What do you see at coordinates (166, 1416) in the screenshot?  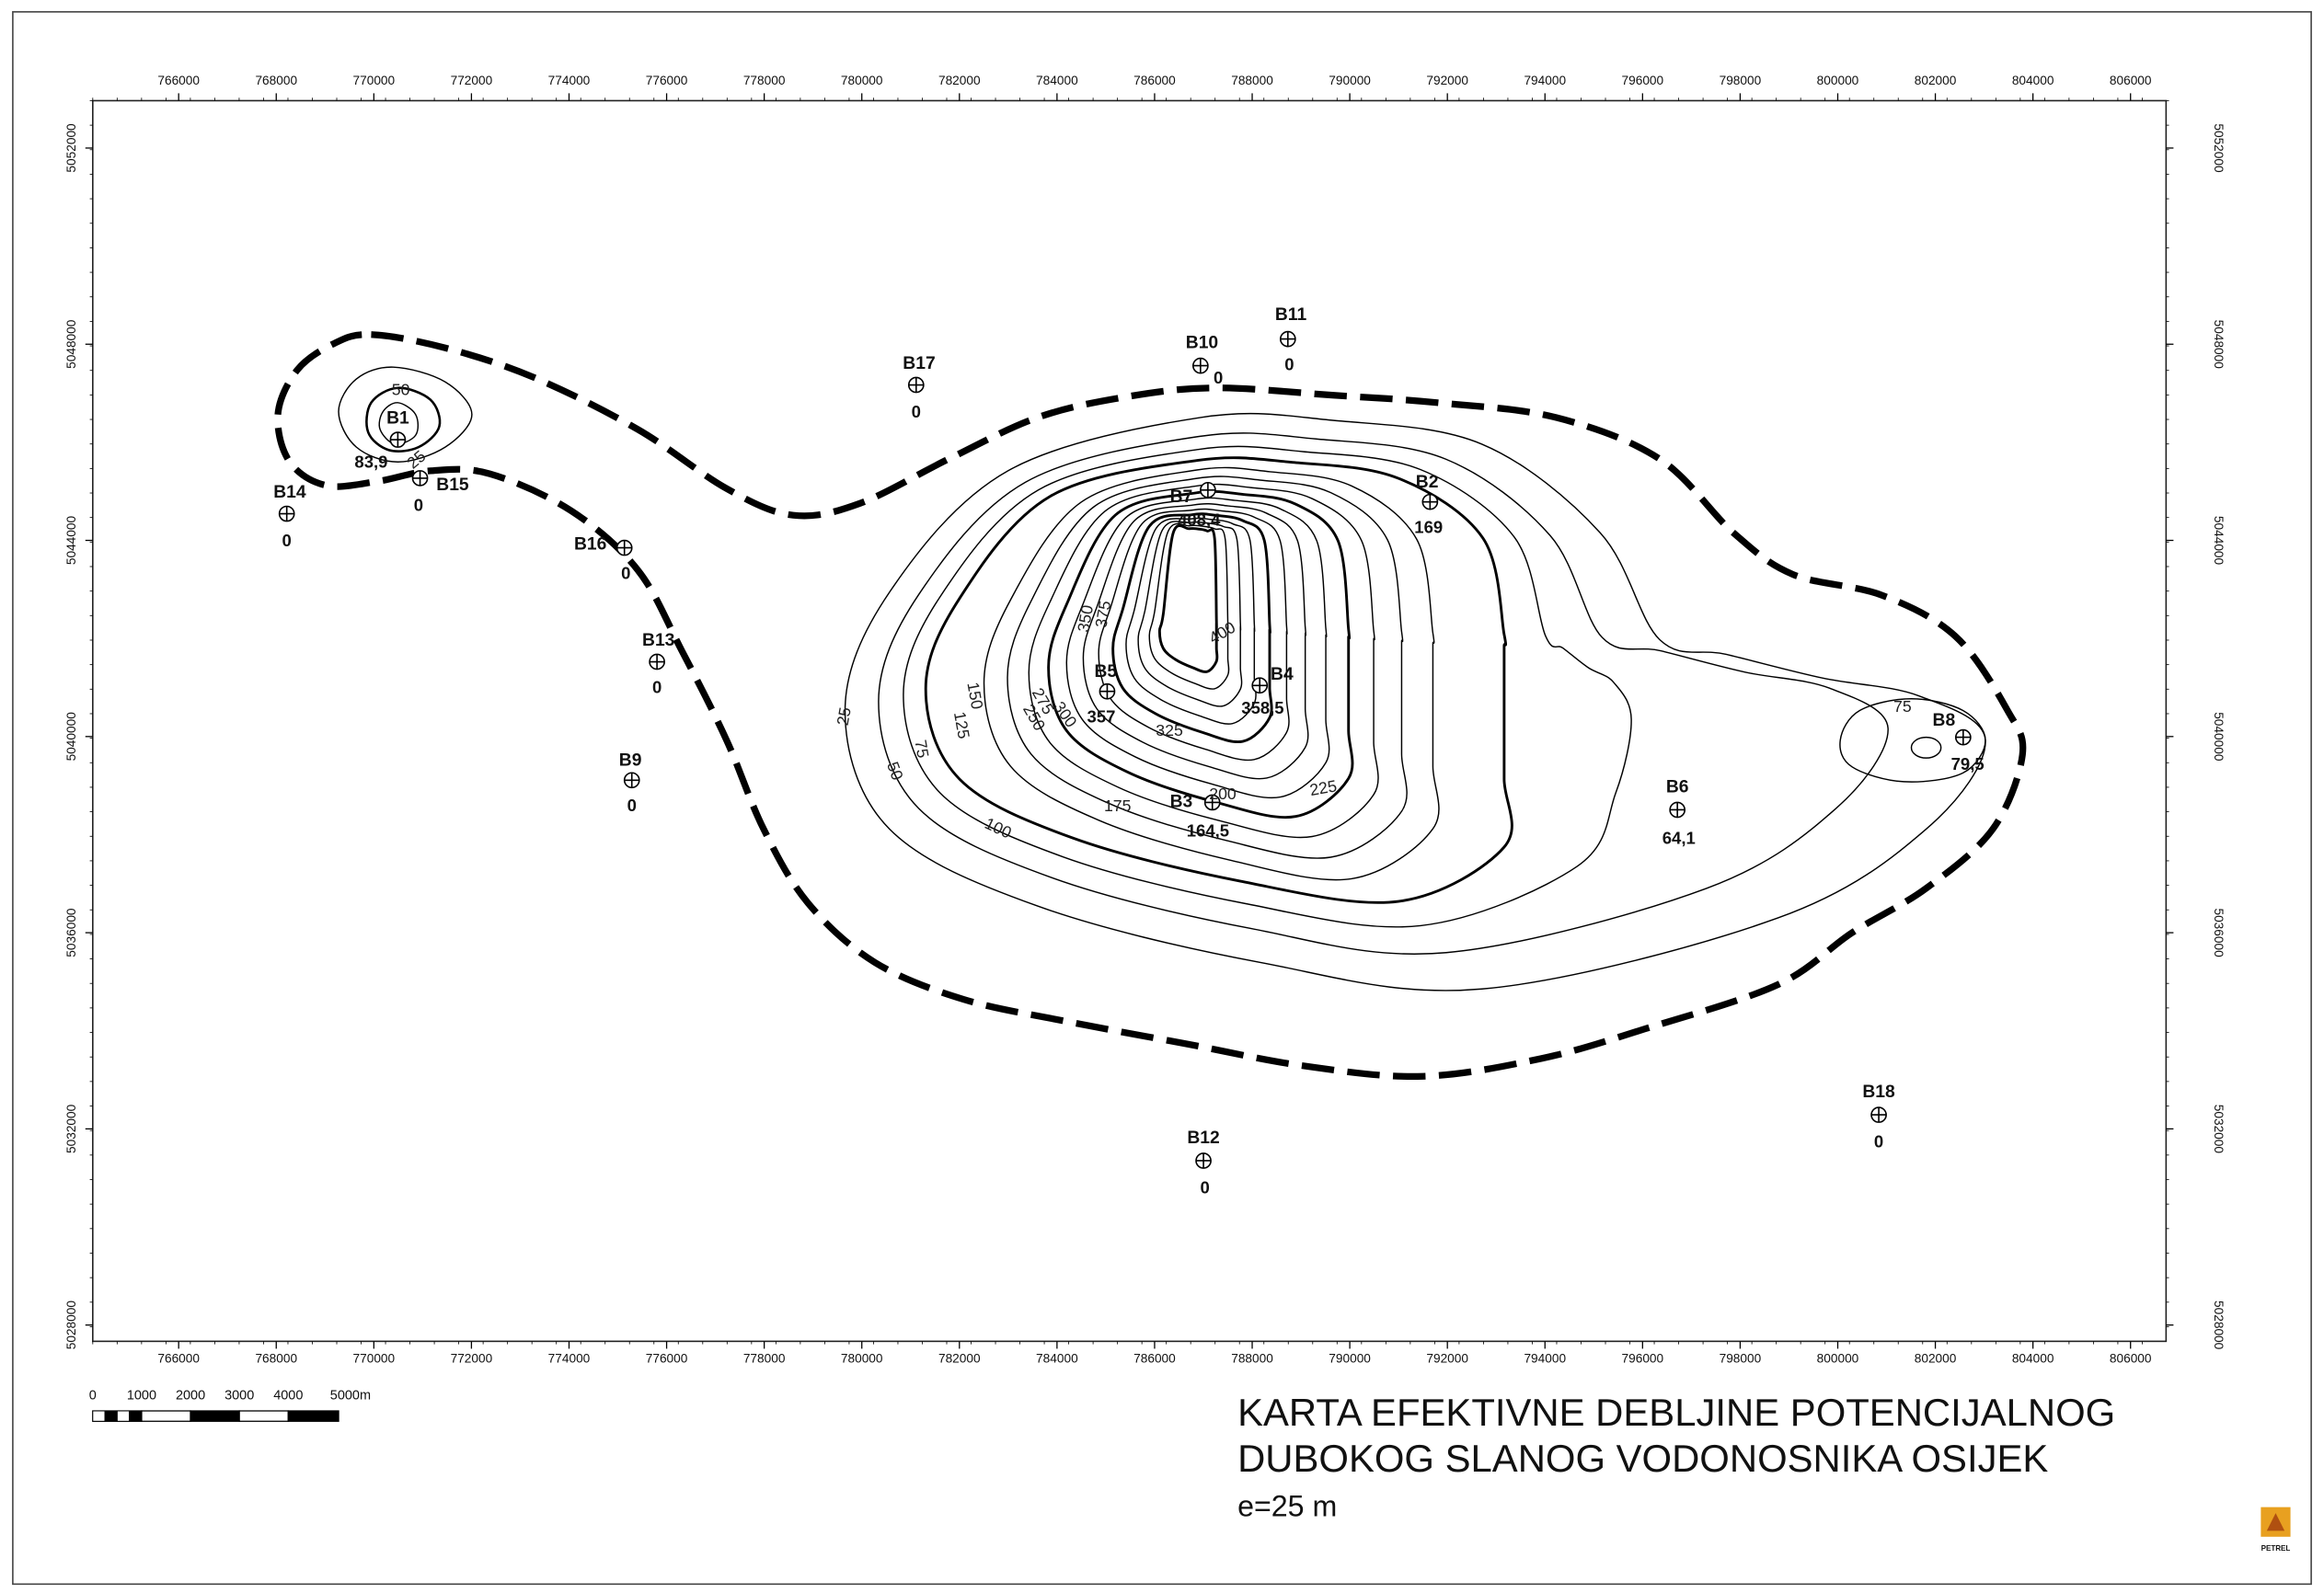 I see `scale-segment` at bounding box center [166, 1416].